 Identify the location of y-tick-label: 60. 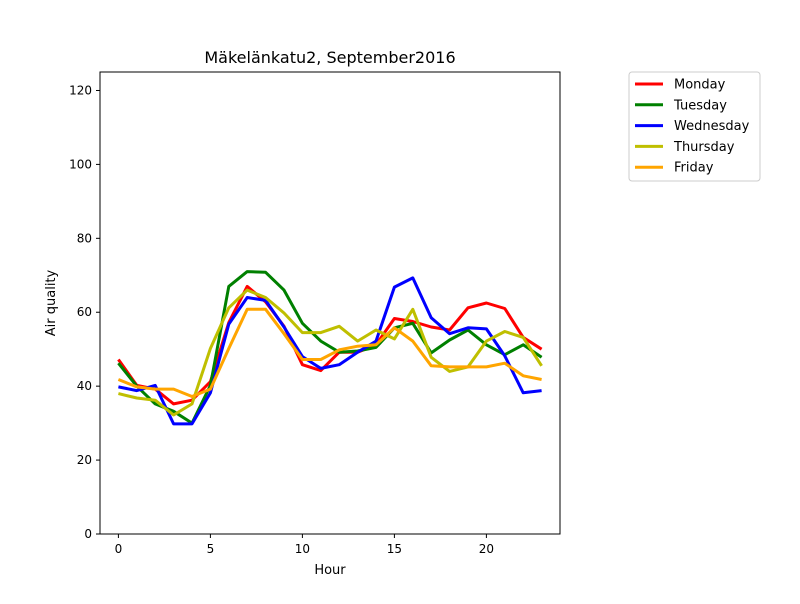
(84, 312).